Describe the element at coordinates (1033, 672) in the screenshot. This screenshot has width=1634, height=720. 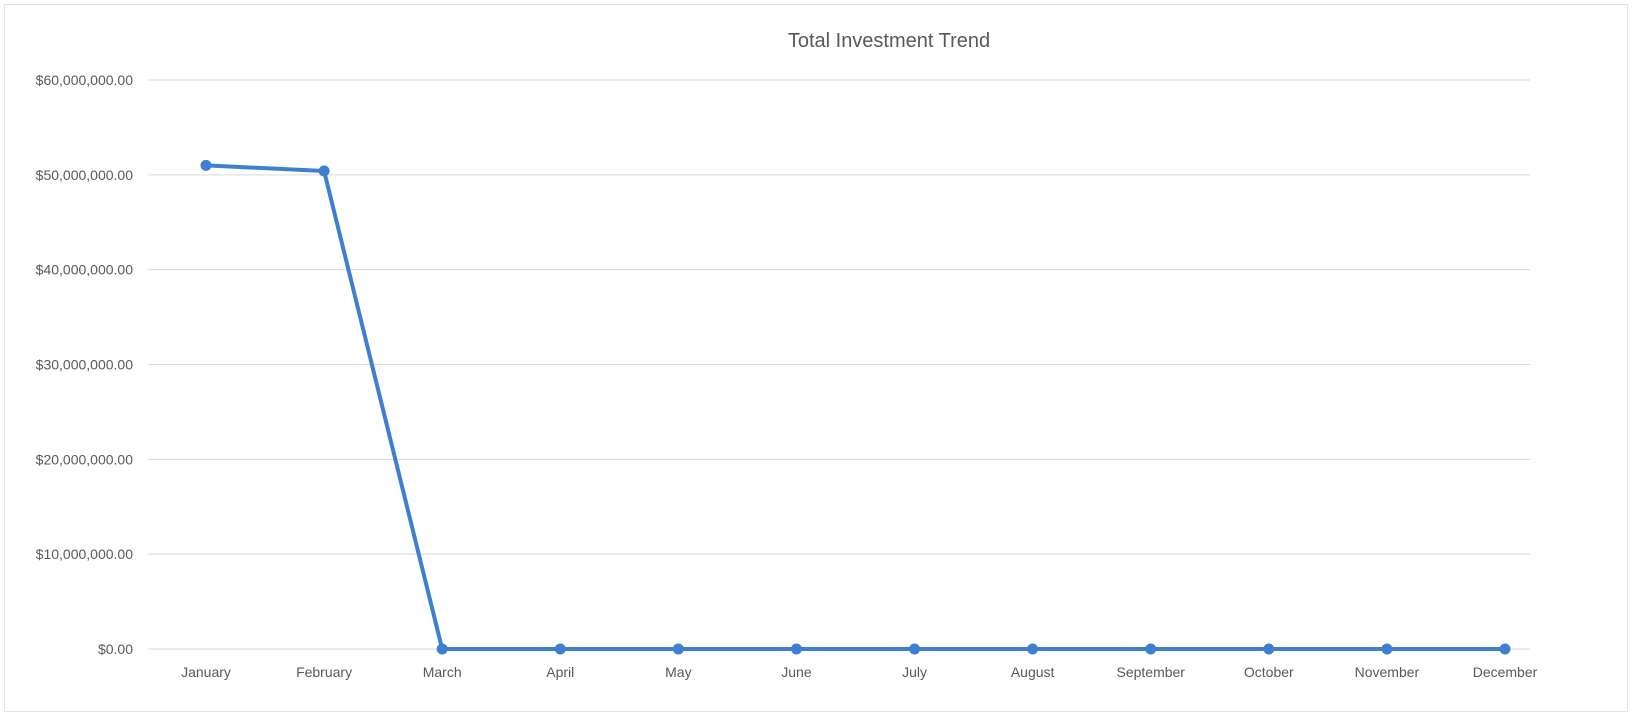
I see `x-tick-label: August` at that location.